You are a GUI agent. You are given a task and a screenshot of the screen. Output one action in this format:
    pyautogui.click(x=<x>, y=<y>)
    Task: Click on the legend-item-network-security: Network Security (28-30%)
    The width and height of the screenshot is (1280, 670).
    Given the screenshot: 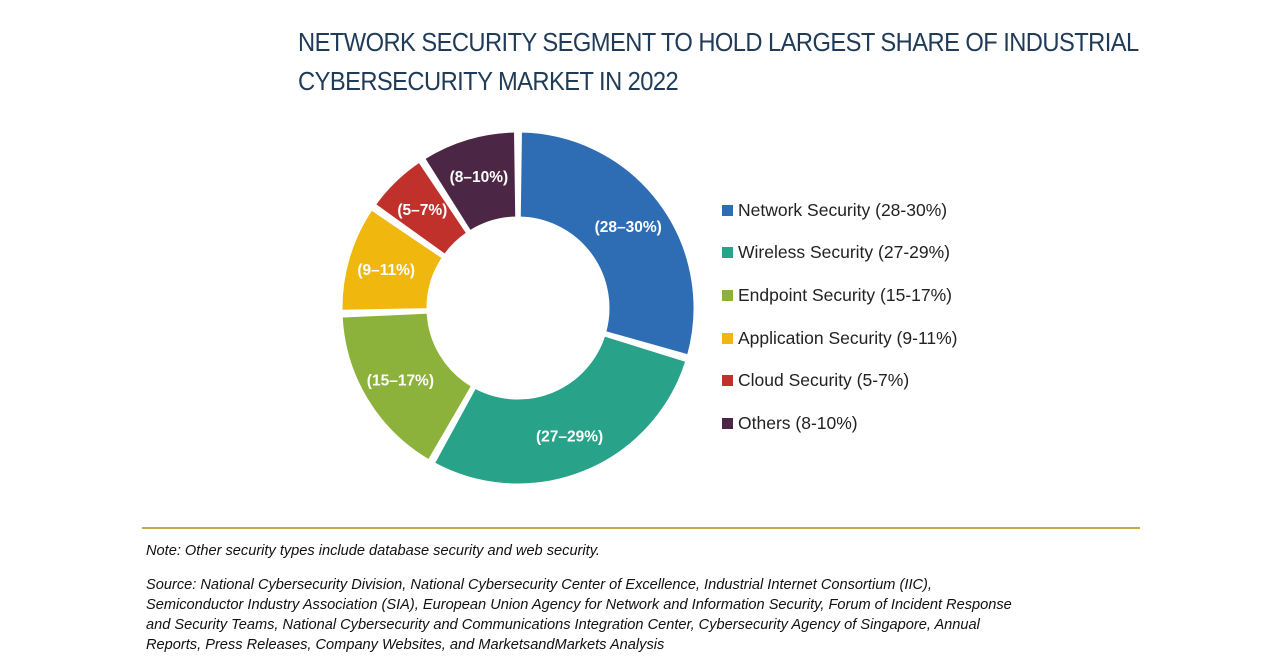 What is the action you would take?
    pyautogui.click(x=840, y=210)
    